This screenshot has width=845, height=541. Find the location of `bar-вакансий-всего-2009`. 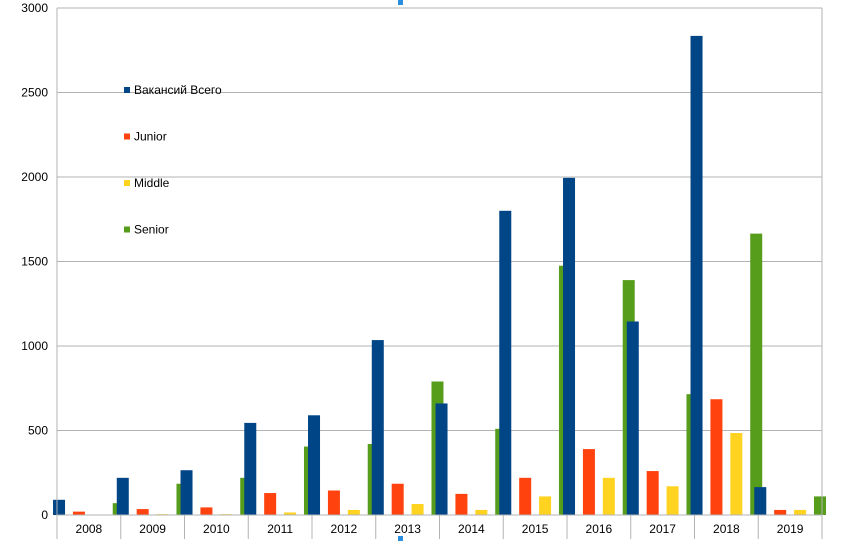

bar-вакансий-всего-2009 is located at coordinates (122, 496).